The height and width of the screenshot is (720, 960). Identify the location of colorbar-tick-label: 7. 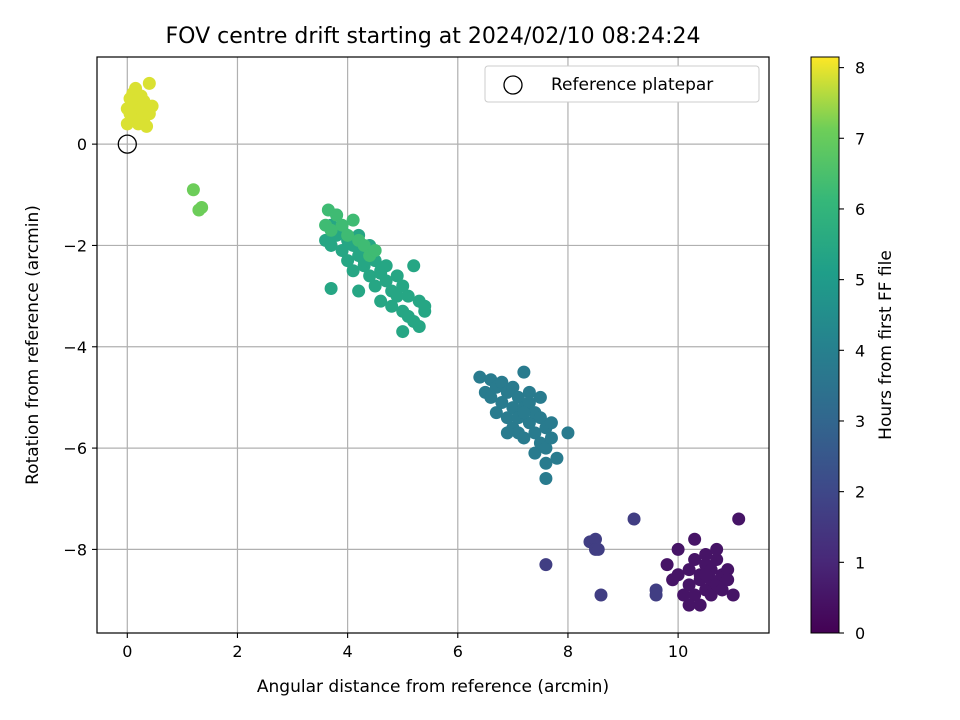
(860, 138).